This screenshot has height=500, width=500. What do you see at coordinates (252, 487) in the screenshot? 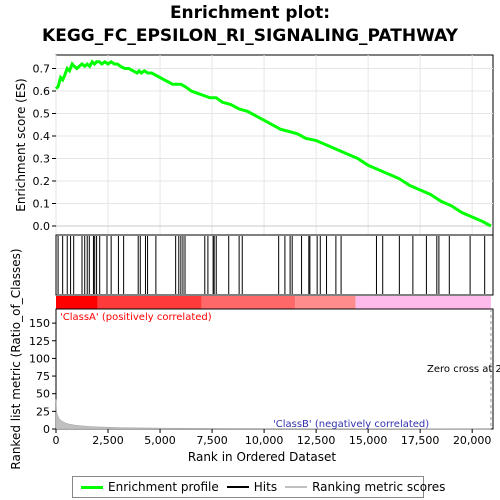
I see `legend-item-hits: Hits` at bounding box center [252, 487].